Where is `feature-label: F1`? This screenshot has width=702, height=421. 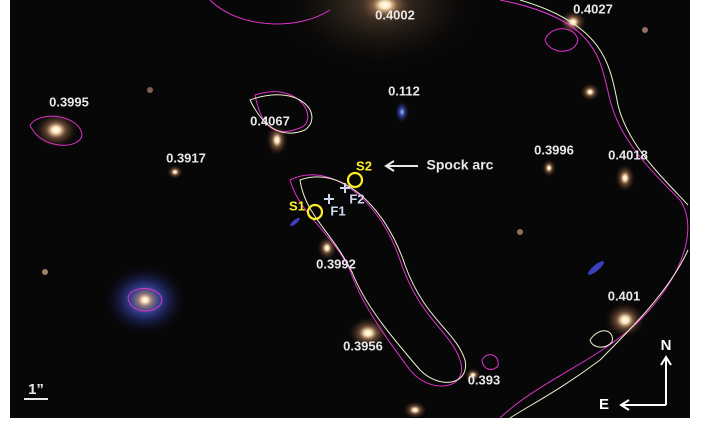 feature-label: F1 is located at coordinates (337, 210).